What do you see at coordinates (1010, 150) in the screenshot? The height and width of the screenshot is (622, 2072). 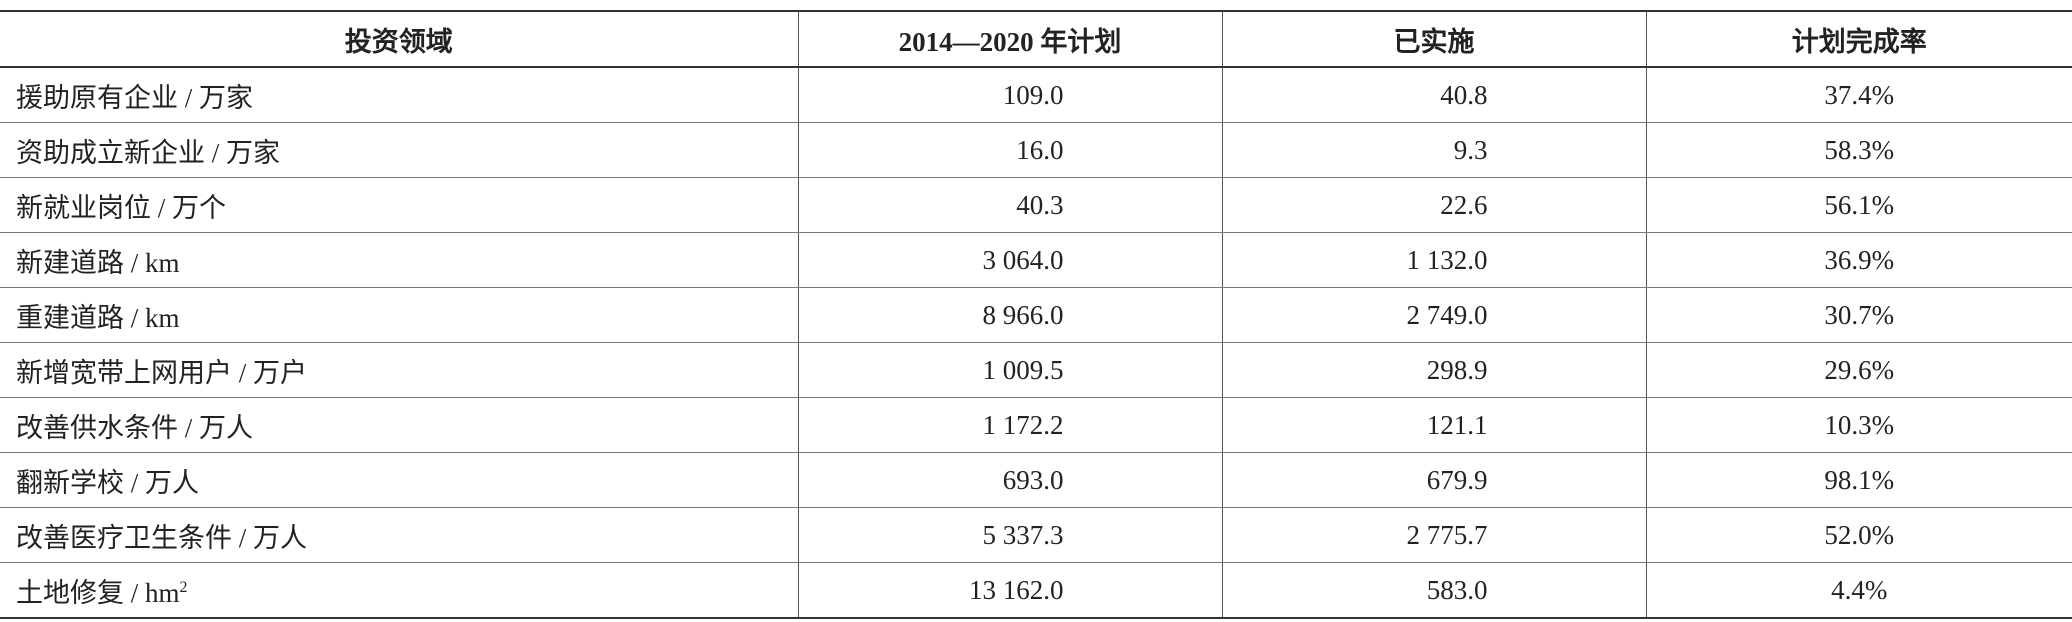 I see `number-cell: 16.0` at bounding box center [1010, 150].